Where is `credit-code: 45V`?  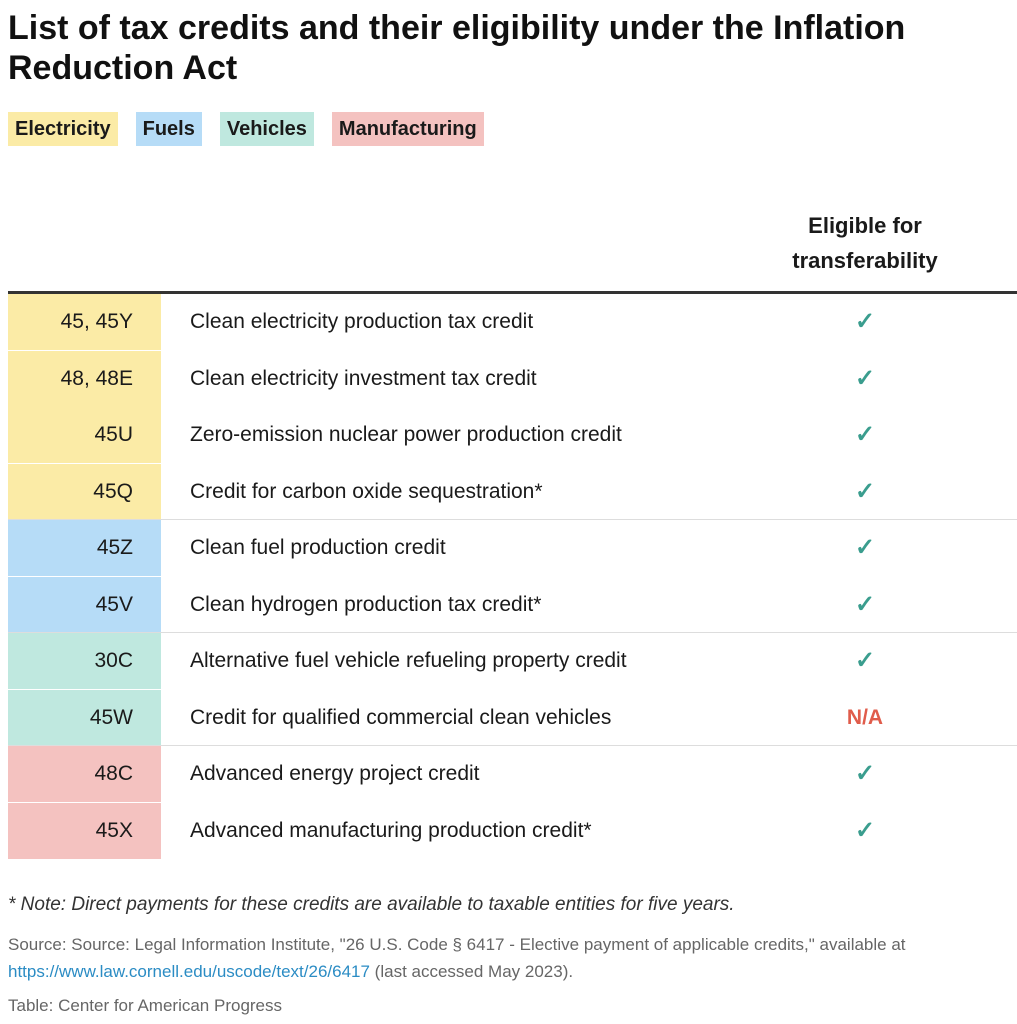 credit-code: 45V is located at coordinates (84, 604).